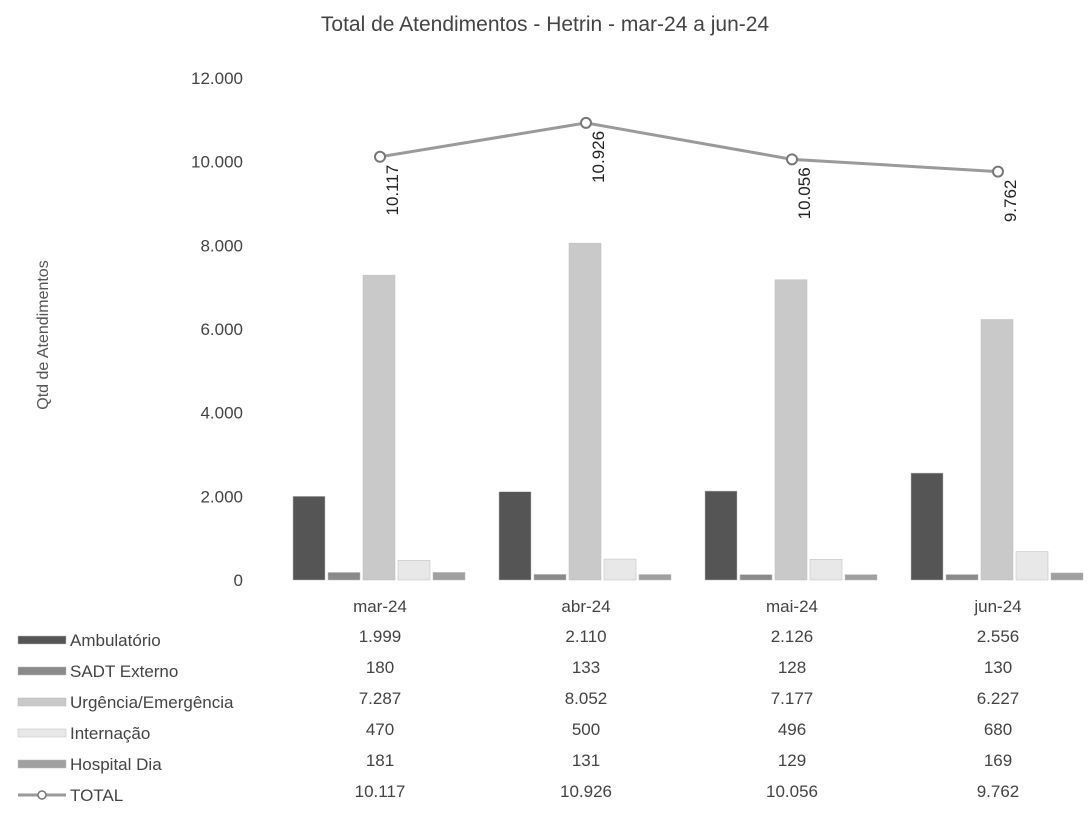 The width and height of the screenshot is (1089, 814). Describe the element at coordinates (124, 671) in the screenshot. I see `legend-label: SADT Externo` at that location.